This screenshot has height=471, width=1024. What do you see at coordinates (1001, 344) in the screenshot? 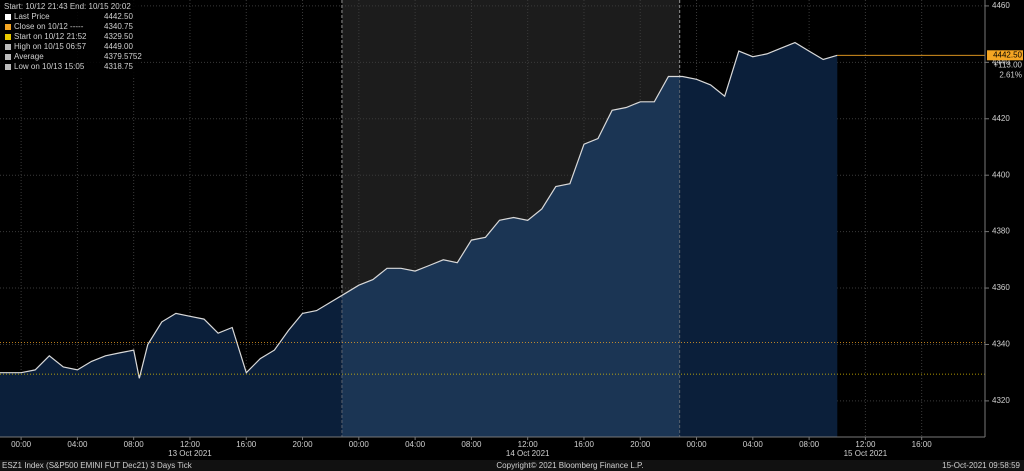
I see `y-tick-label: 4340` at bounding box center [1001, 344].